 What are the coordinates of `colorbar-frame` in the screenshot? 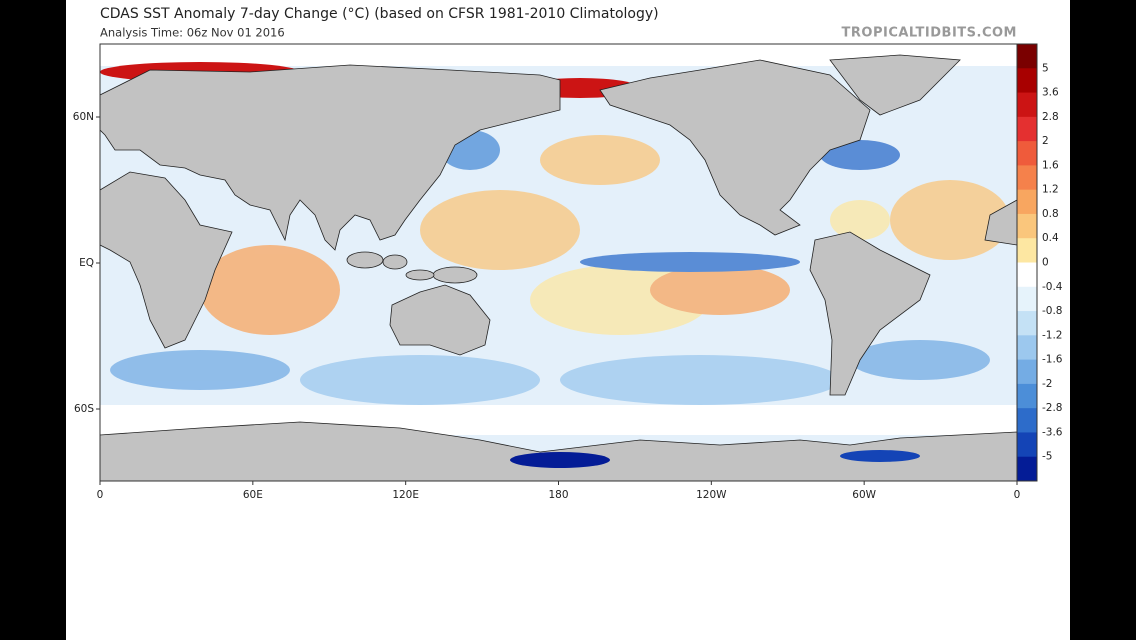 It's located at (1027, 262).